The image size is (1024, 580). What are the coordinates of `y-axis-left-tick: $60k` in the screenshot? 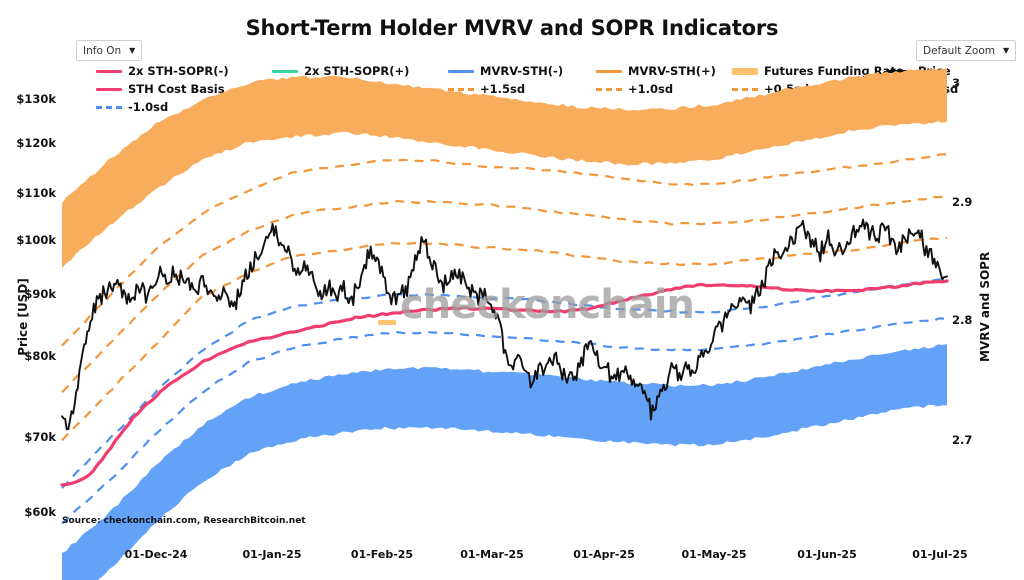 It's located at (40, 512).